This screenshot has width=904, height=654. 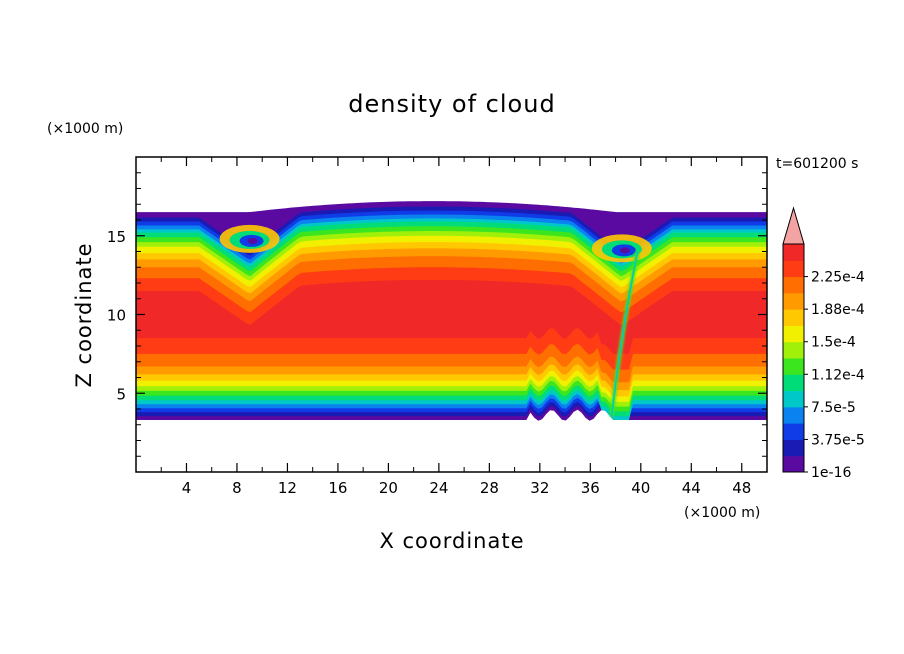 What do you see at coordinates (722, 513) in the screenshot?
I see `x-unit-label: (×1000 m)` at bounding box center [722, 513].